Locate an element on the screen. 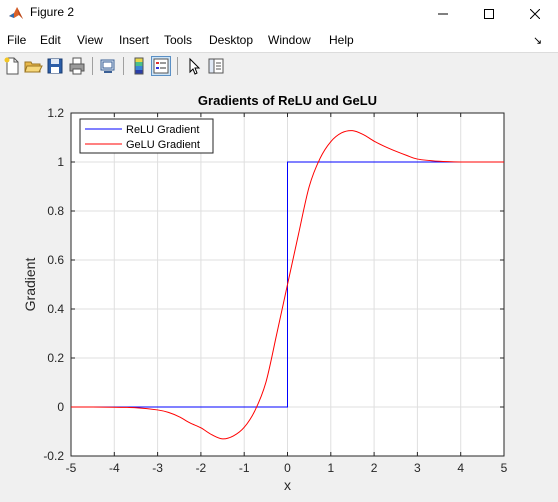 The image size is (558, 502). save-icon is located at coordinates (55, 66).